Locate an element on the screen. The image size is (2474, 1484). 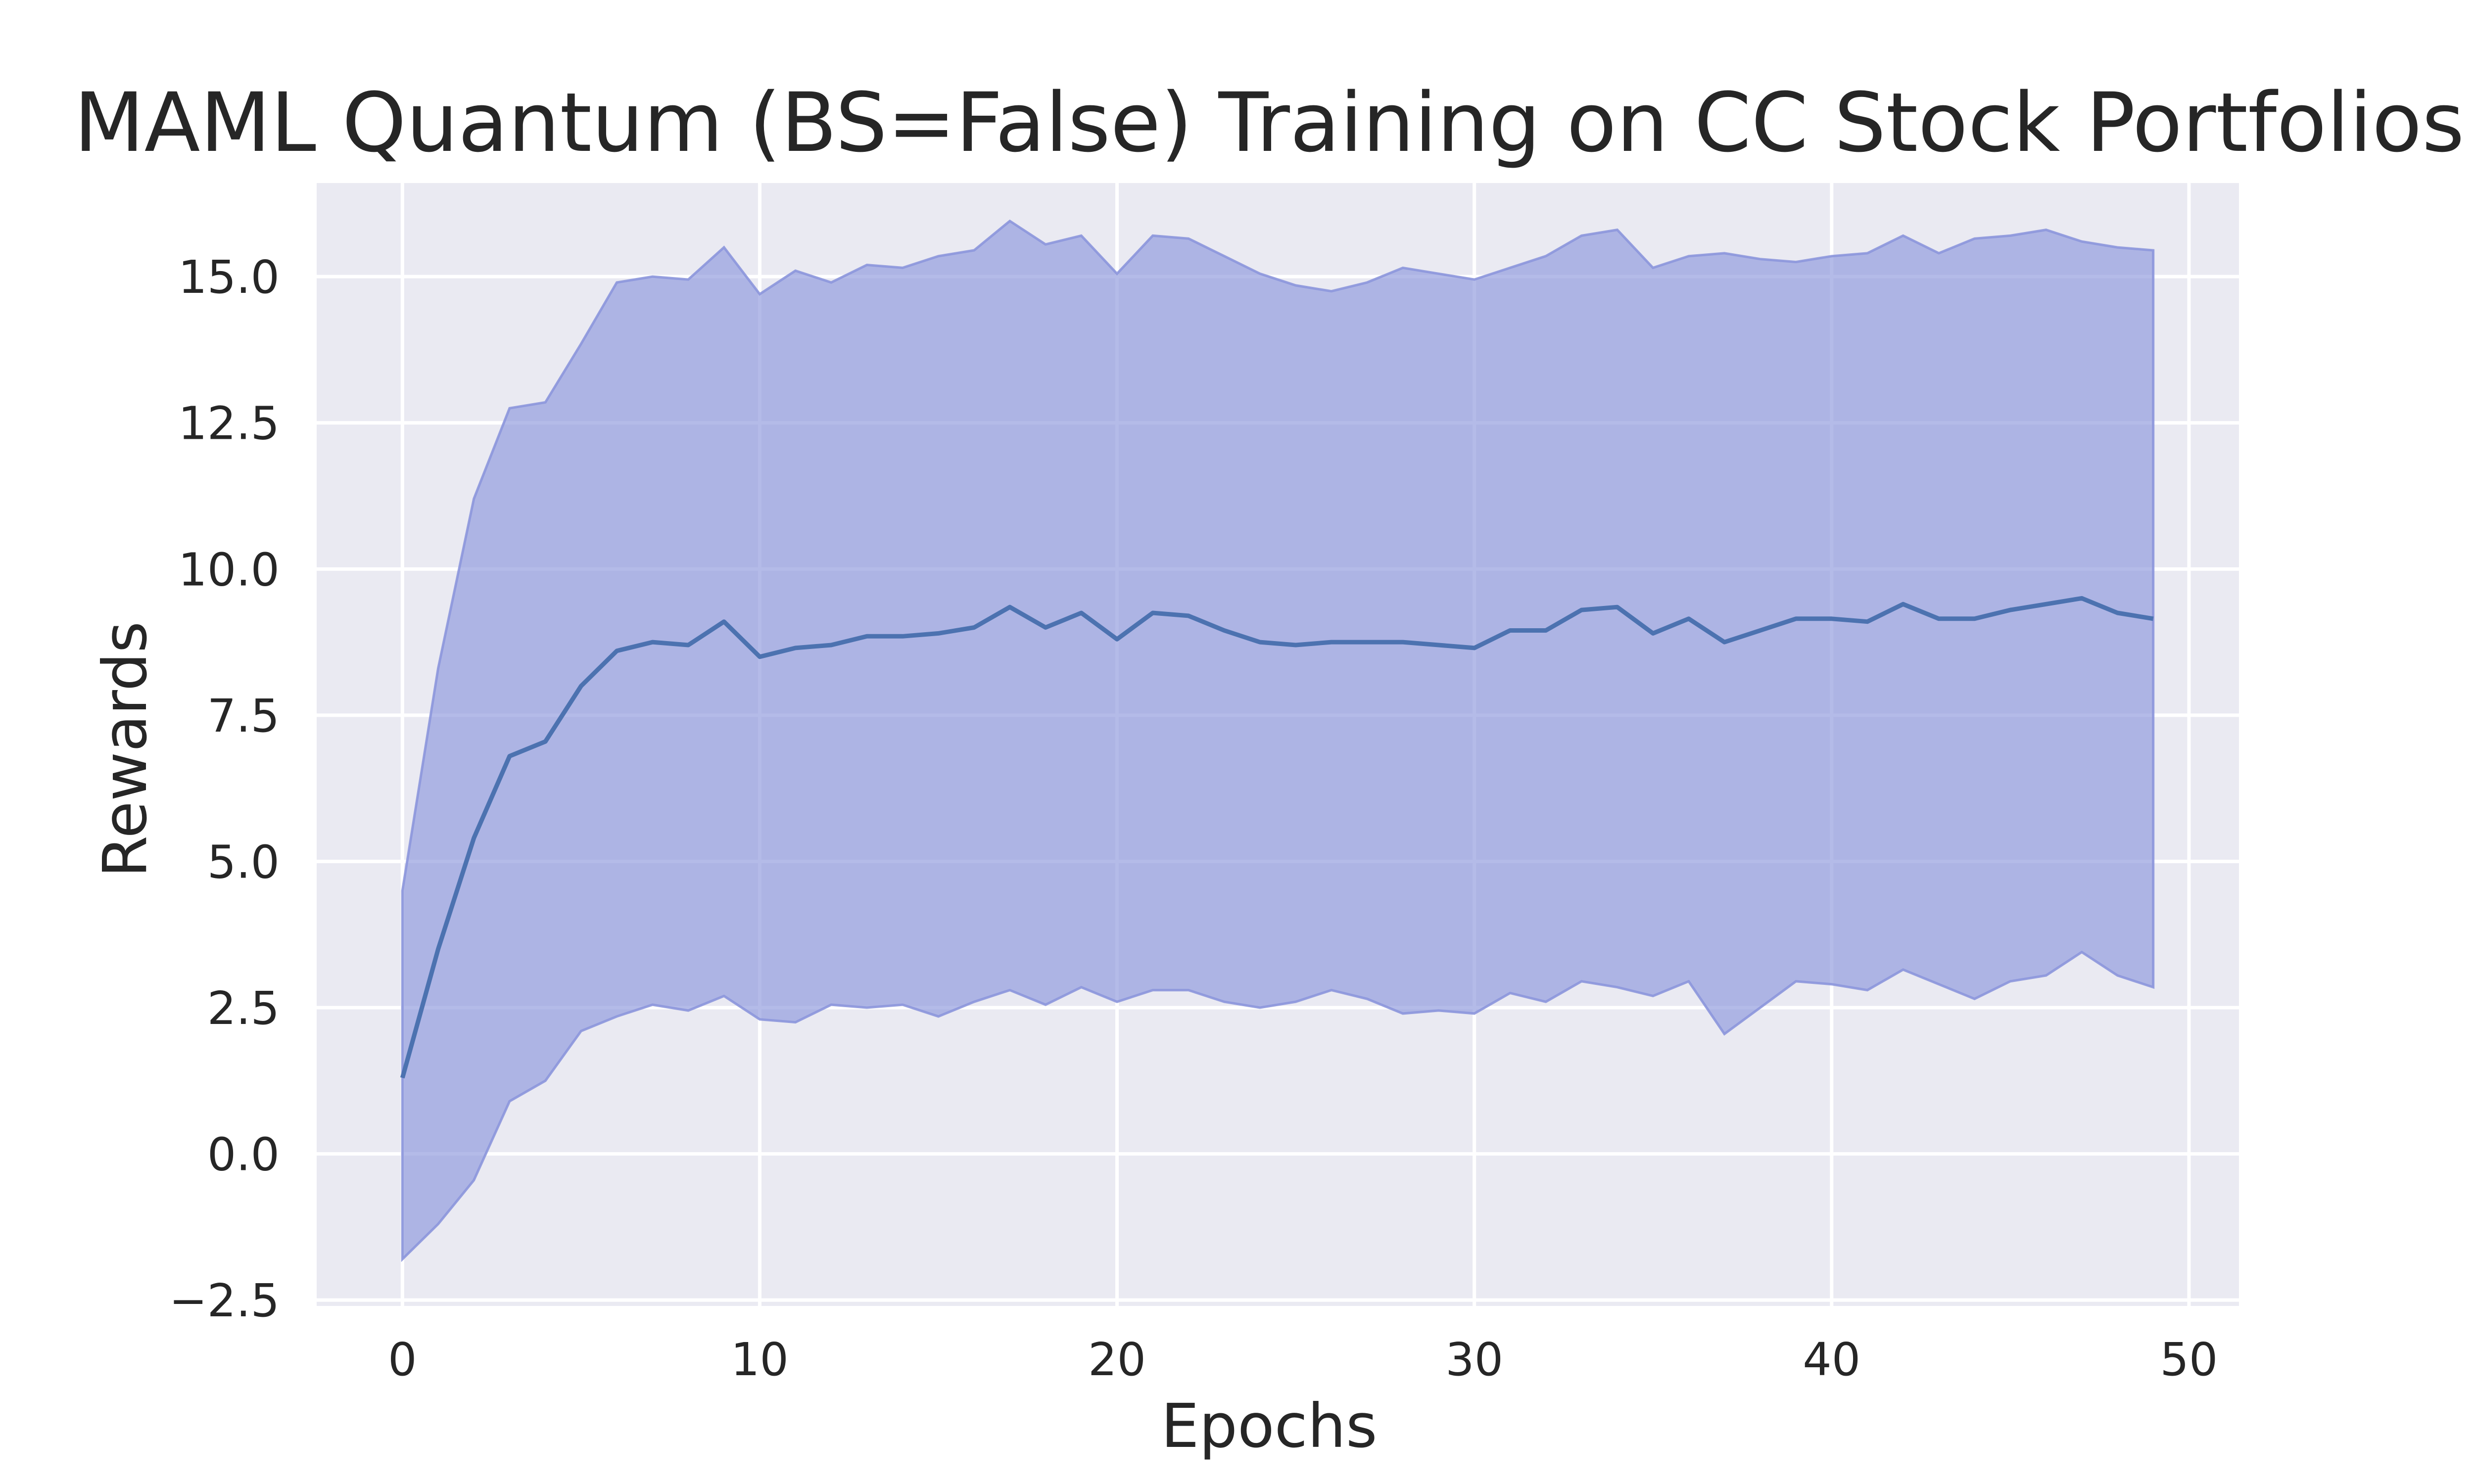
y-axis-ticks: −2.5 0.0 2.5 5.0 7.5 10.0 12.5 15.0 is located at coordinates (225, 789).